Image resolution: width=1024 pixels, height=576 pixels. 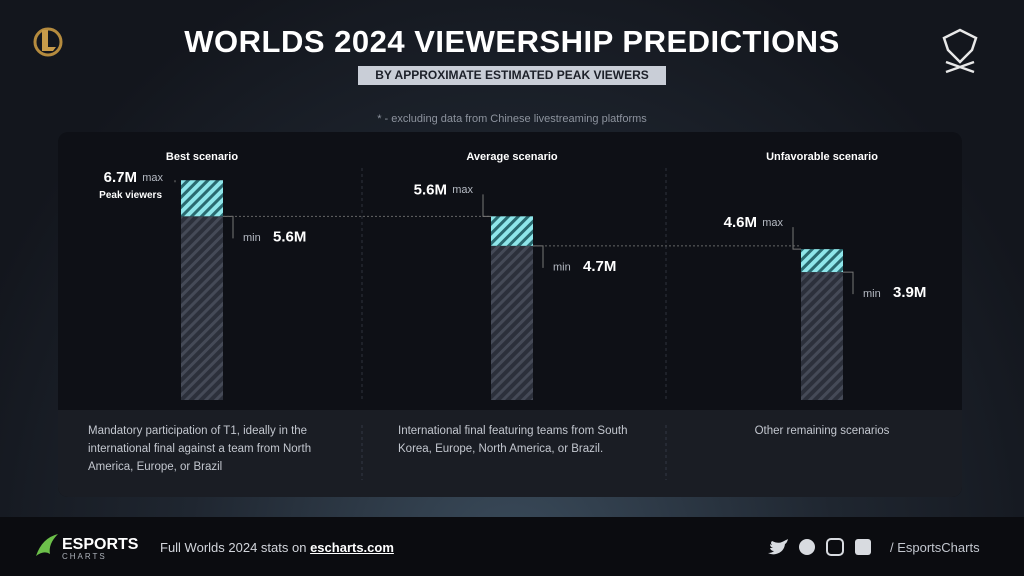 I want to click on max-value: 5.6M, so click(x=430, y=189).